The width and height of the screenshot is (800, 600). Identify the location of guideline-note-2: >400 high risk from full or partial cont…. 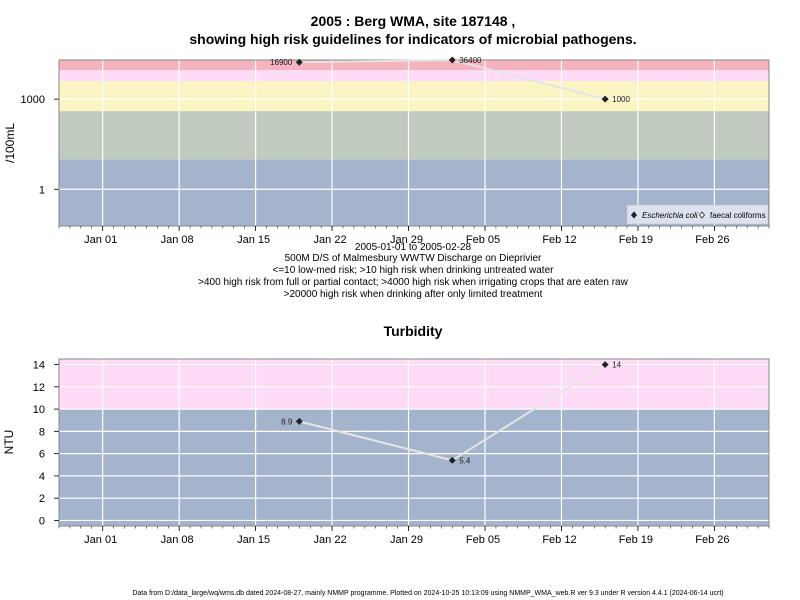
(413, 282).